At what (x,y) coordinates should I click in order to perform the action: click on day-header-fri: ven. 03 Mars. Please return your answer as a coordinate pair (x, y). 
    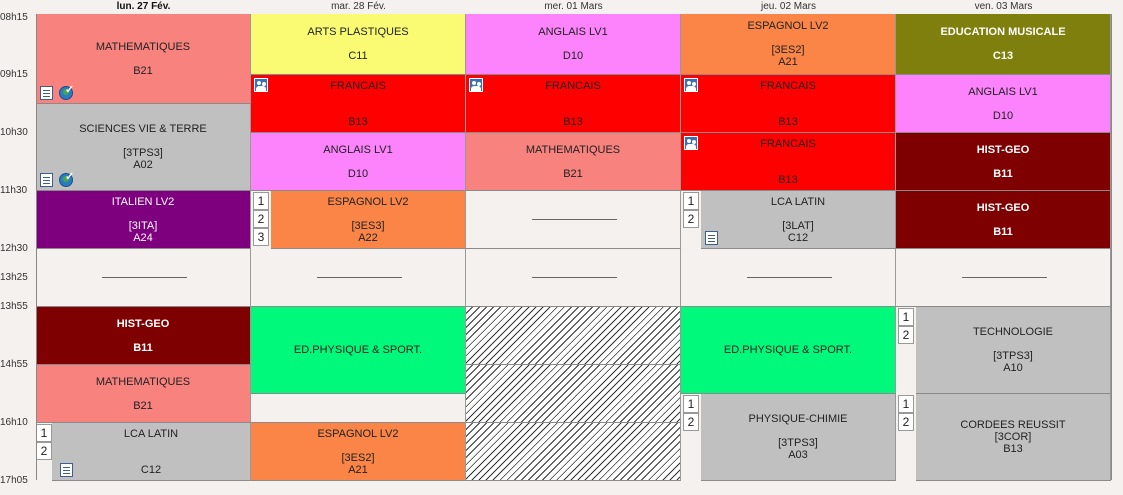
    Looking at the image, I should click on (1003, 6).